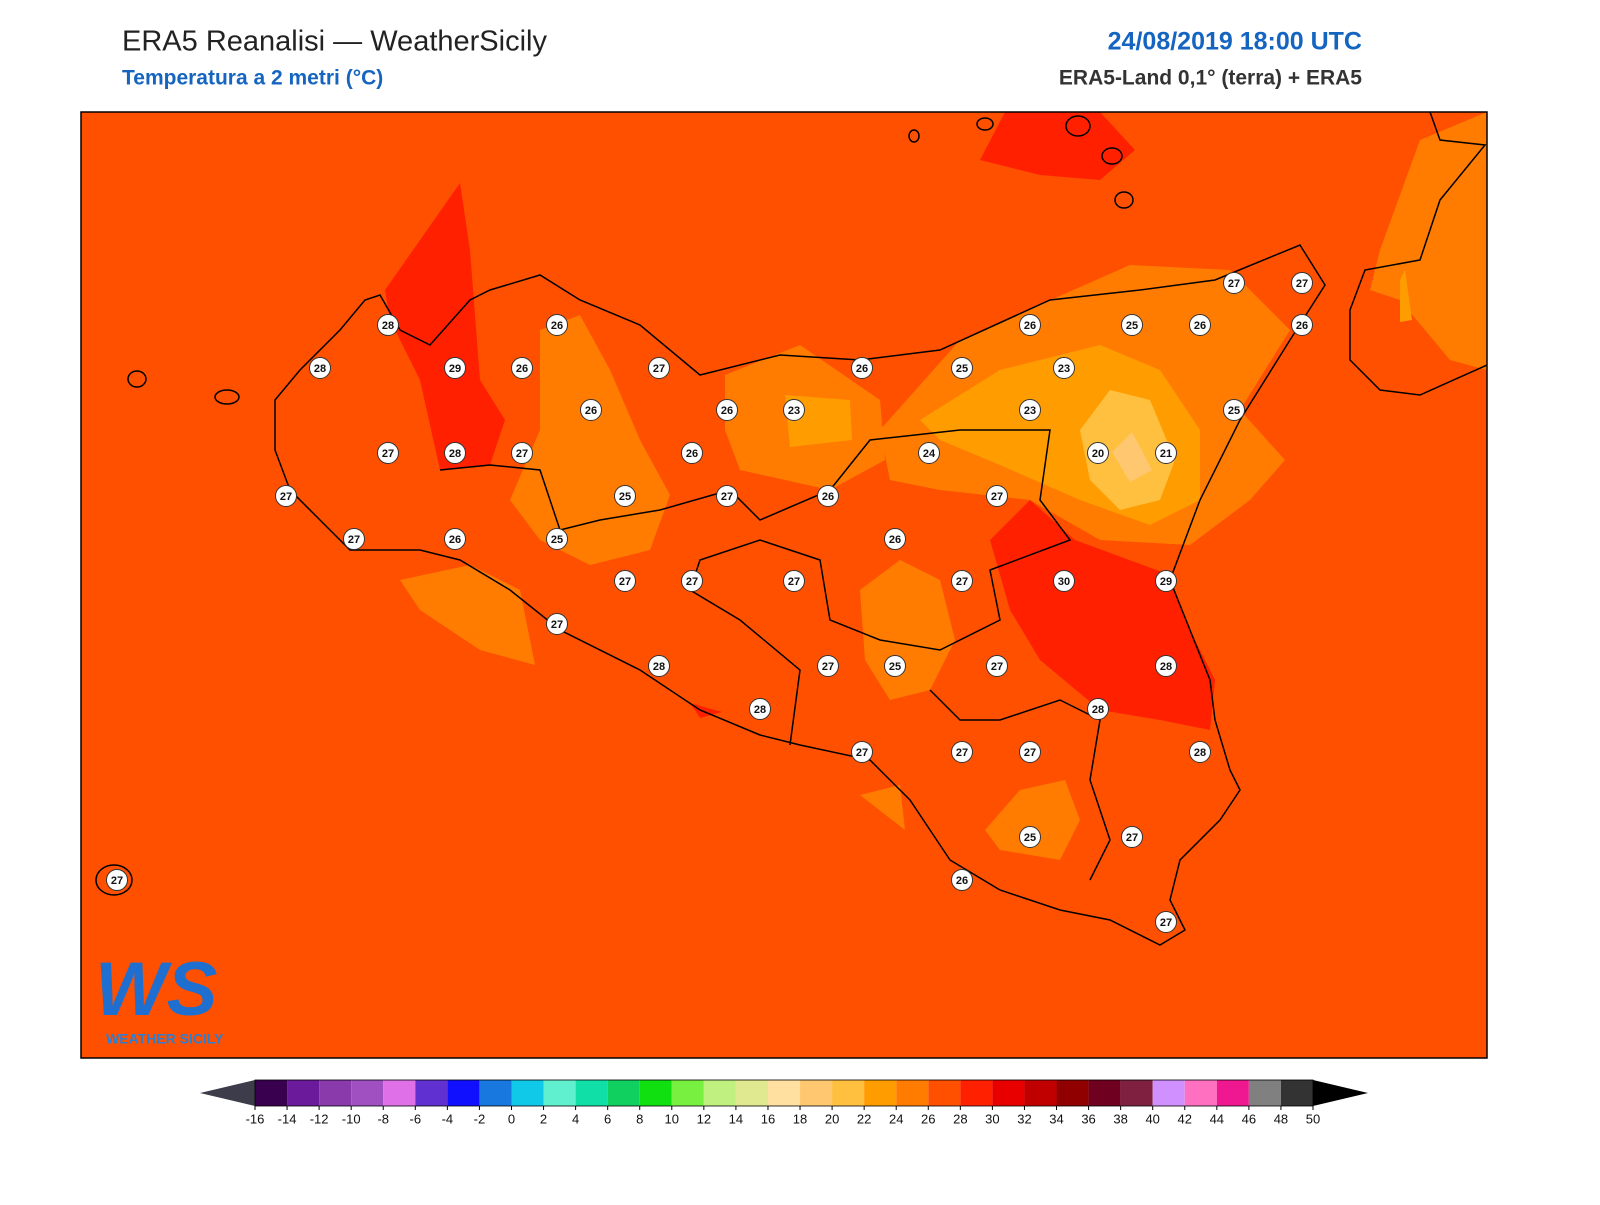 The width and height of the screenshot is (1600, 1205). What do you see at coordinates (1152, 1118) in the screenshot?
I see `colorbar-tick-label: 40` at bounding box center [1152, 1118].